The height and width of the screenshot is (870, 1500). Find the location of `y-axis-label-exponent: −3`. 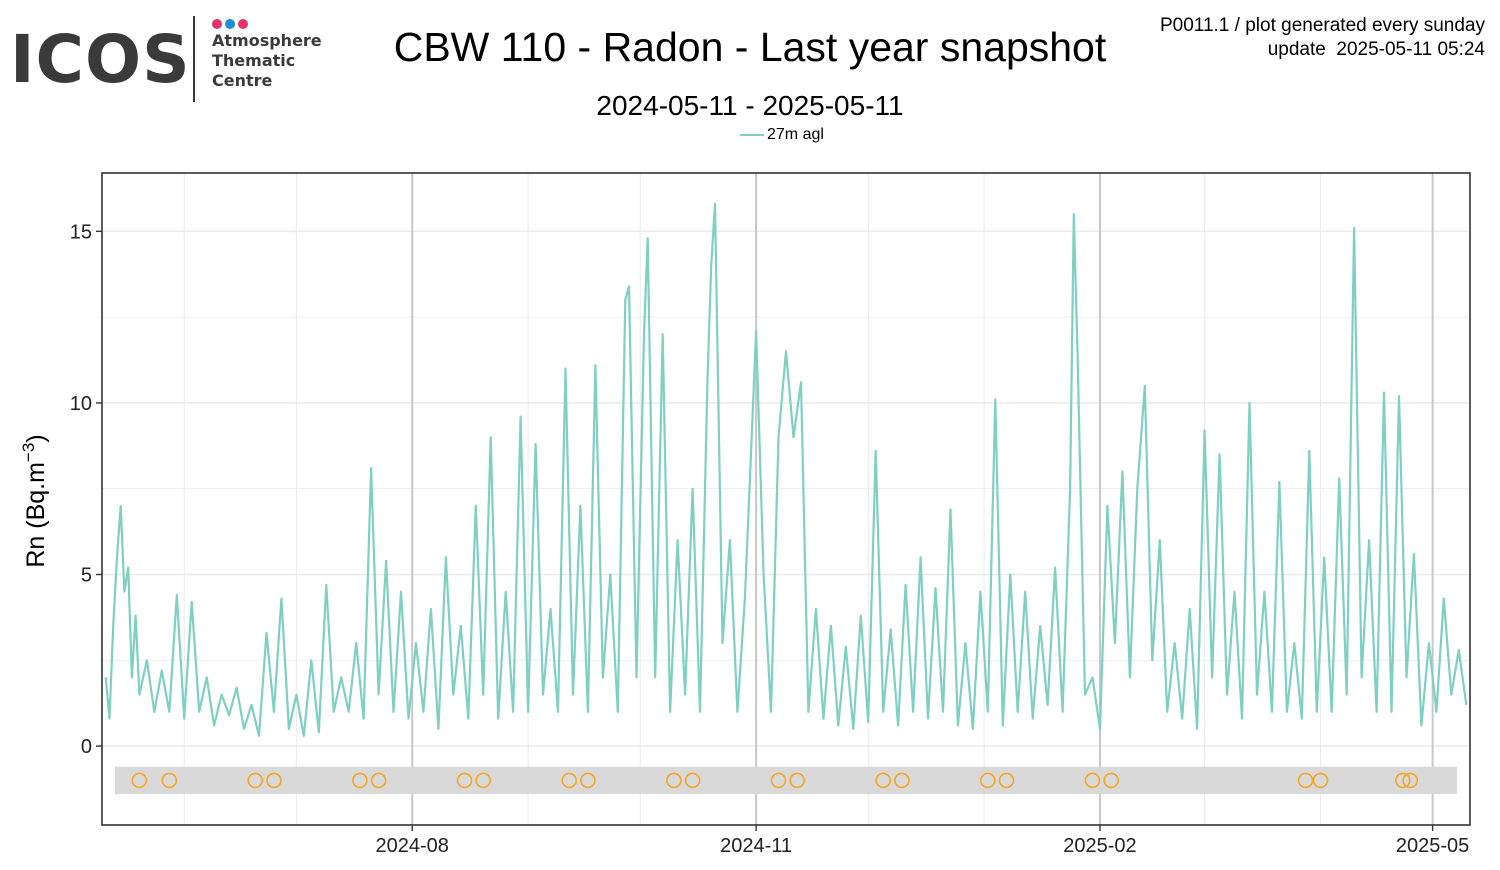

y-axis-label-exponent: −3 is located at coordinates (28, 452).